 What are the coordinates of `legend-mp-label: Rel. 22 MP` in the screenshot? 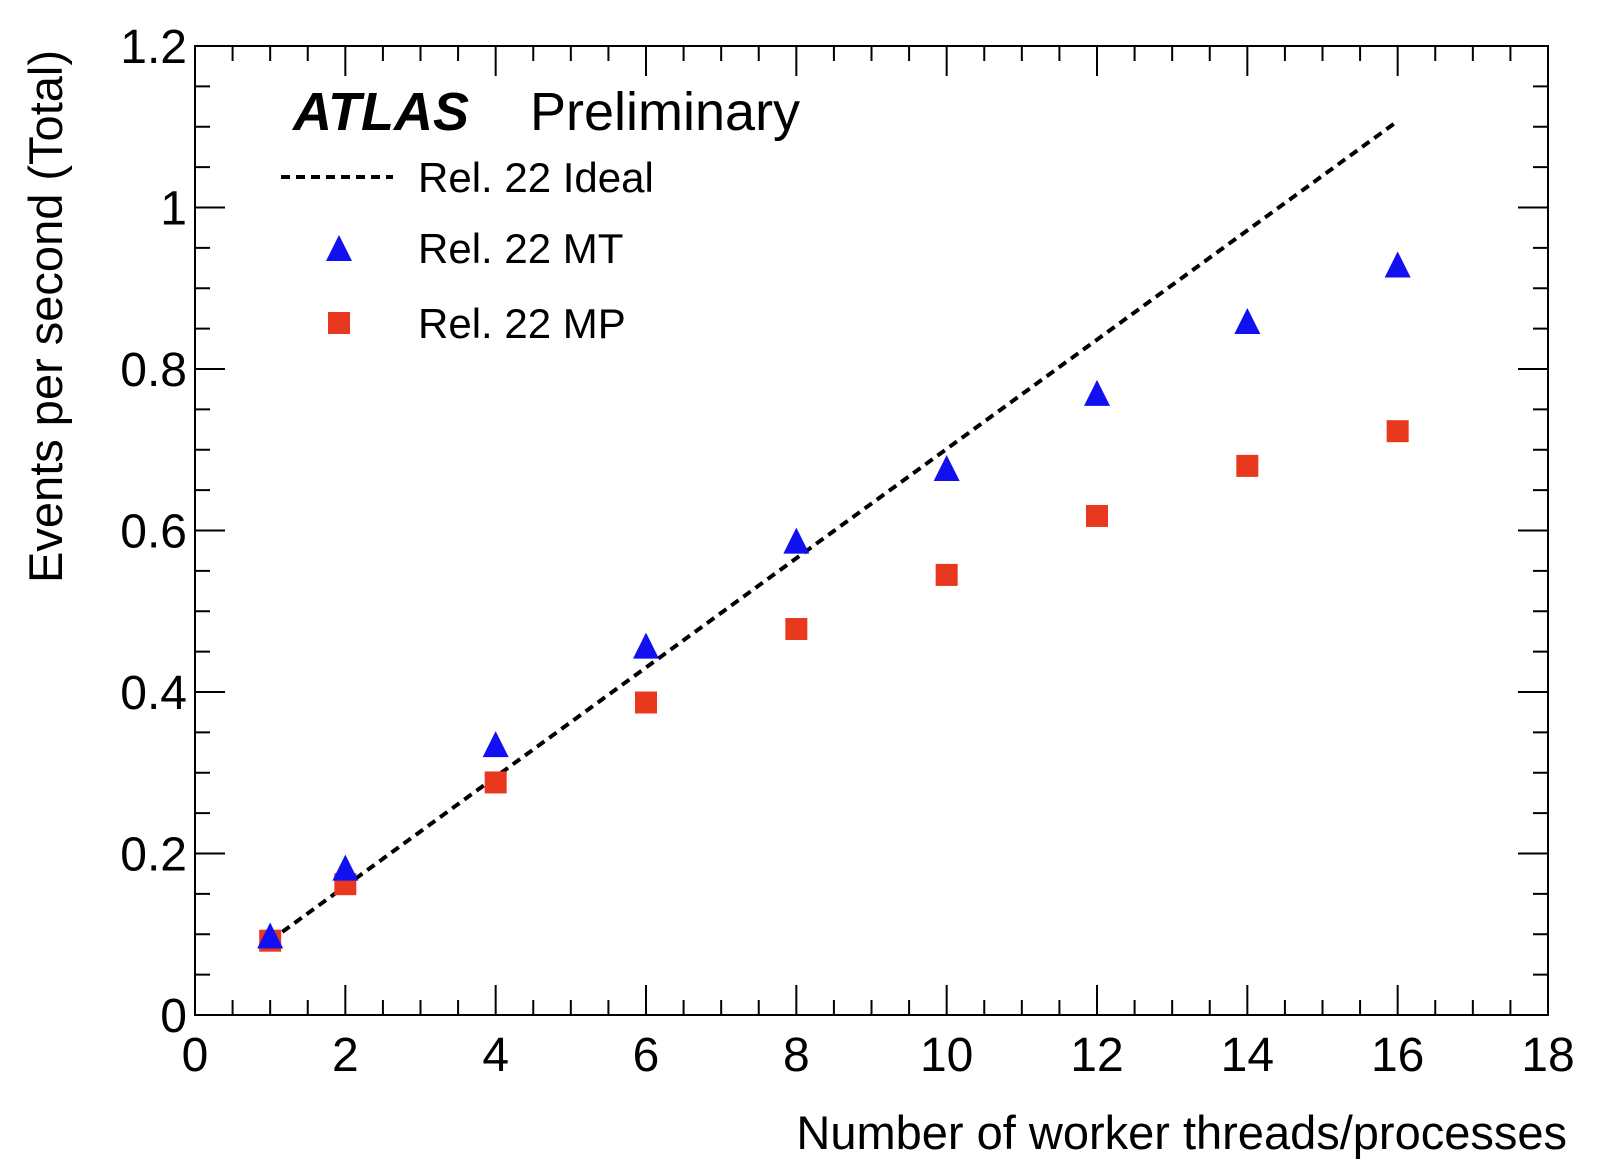 It's located at (522, 323).